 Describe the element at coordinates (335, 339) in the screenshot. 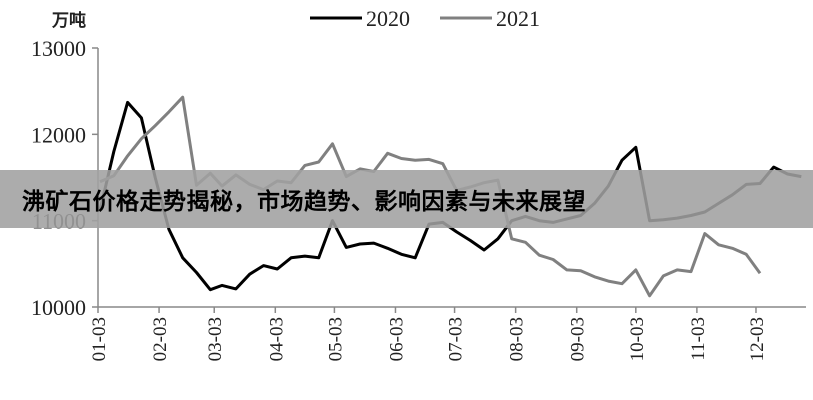

I see `x-tick-label: 05-03` at that location.